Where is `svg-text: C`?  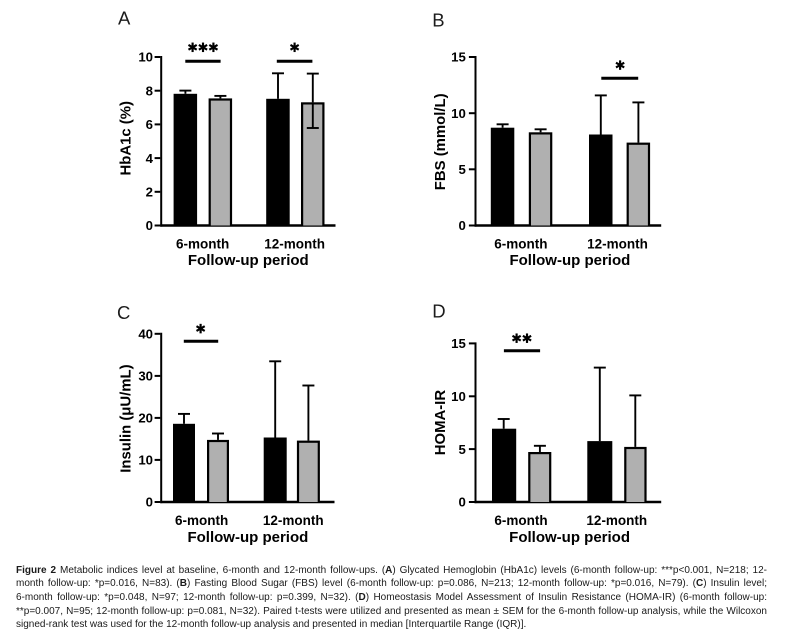
svg-text: C is located at coordinates (123, 312).